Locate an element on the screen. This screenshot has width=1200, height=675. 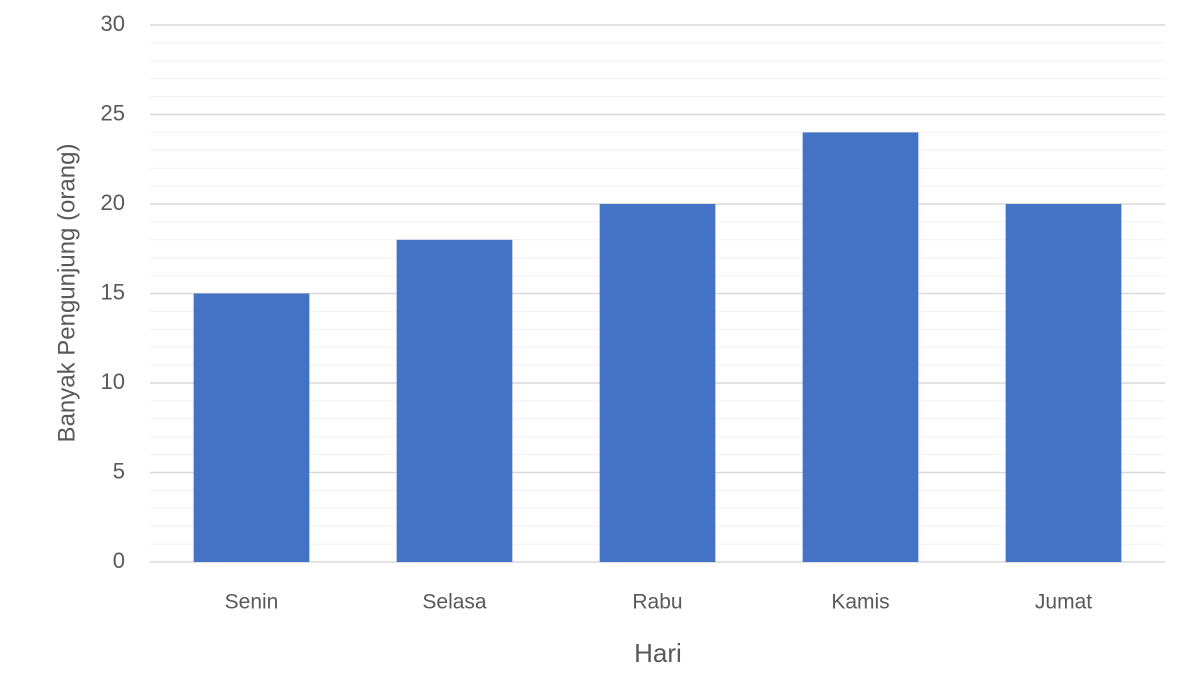
y-tick-label: 5 is located at coordinates (119, 470).